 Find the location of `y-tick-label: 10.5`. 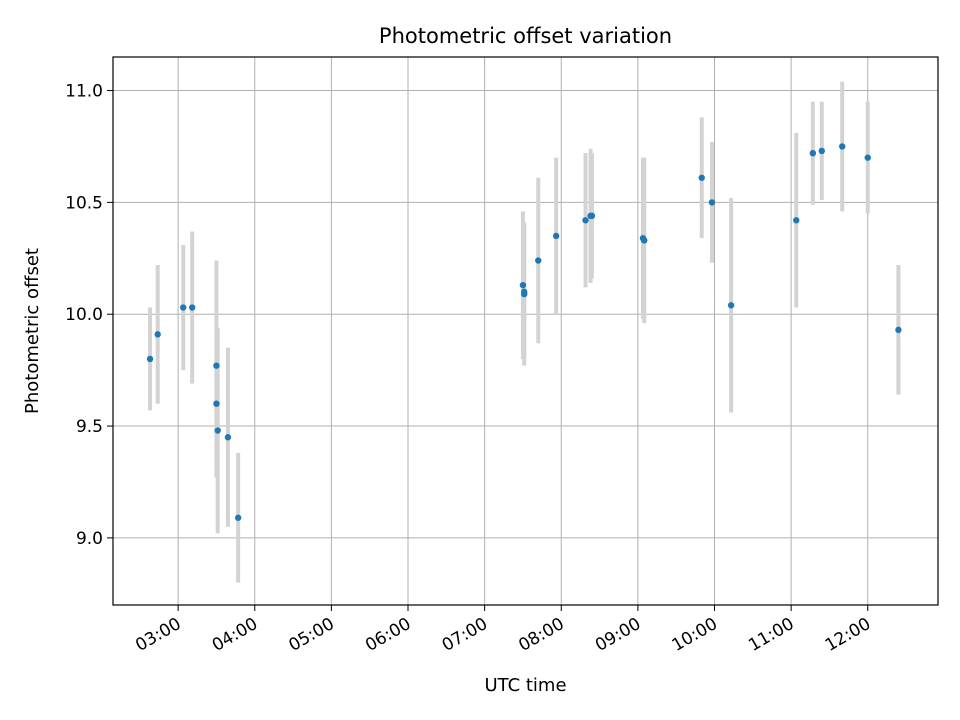

y-tick-label: 10.5 is located at coordinates (84, 203).